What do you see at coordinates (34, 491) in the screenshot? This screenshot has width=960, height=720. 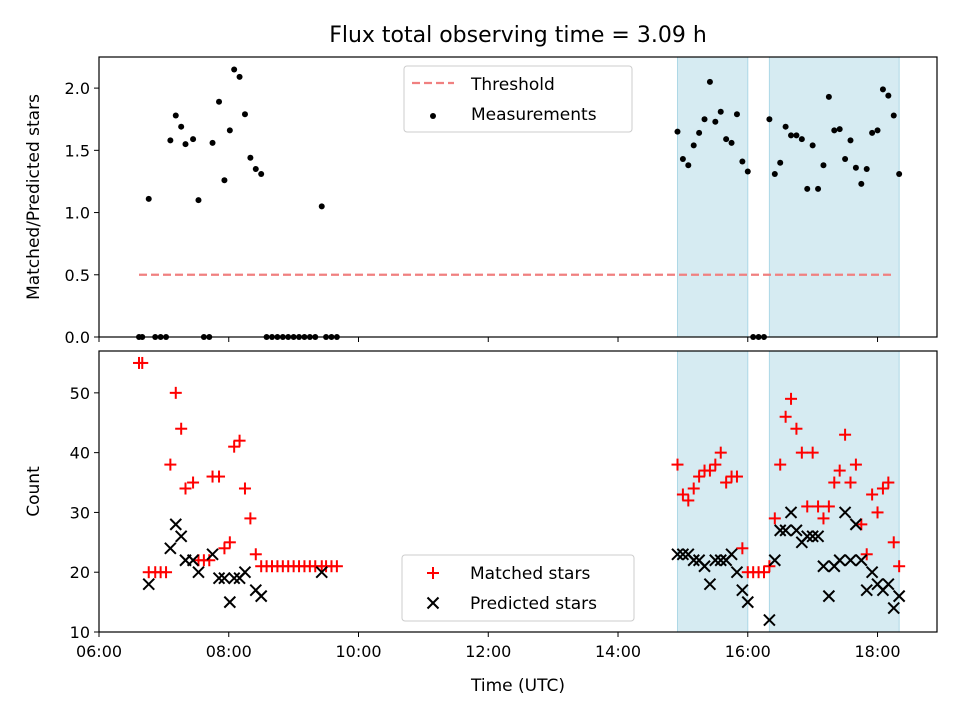 I see `y-axis-label: Count` at bounding box center [34, 491].